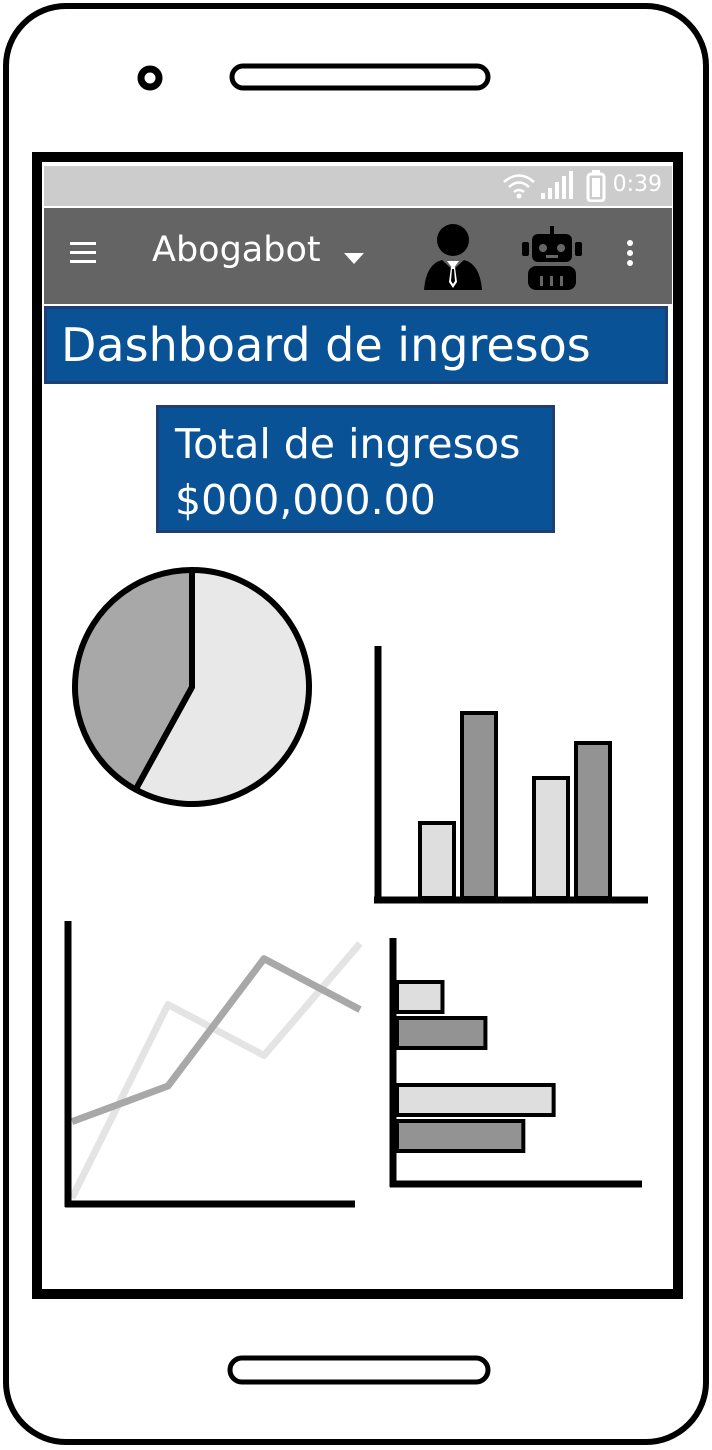 Image resolution: width=712 pixels, height=1450 pixels. What do you see at coordinates (630, 254) in the screenshot?
I see `kebab-menu-icon` at bounding box center [630, 254].